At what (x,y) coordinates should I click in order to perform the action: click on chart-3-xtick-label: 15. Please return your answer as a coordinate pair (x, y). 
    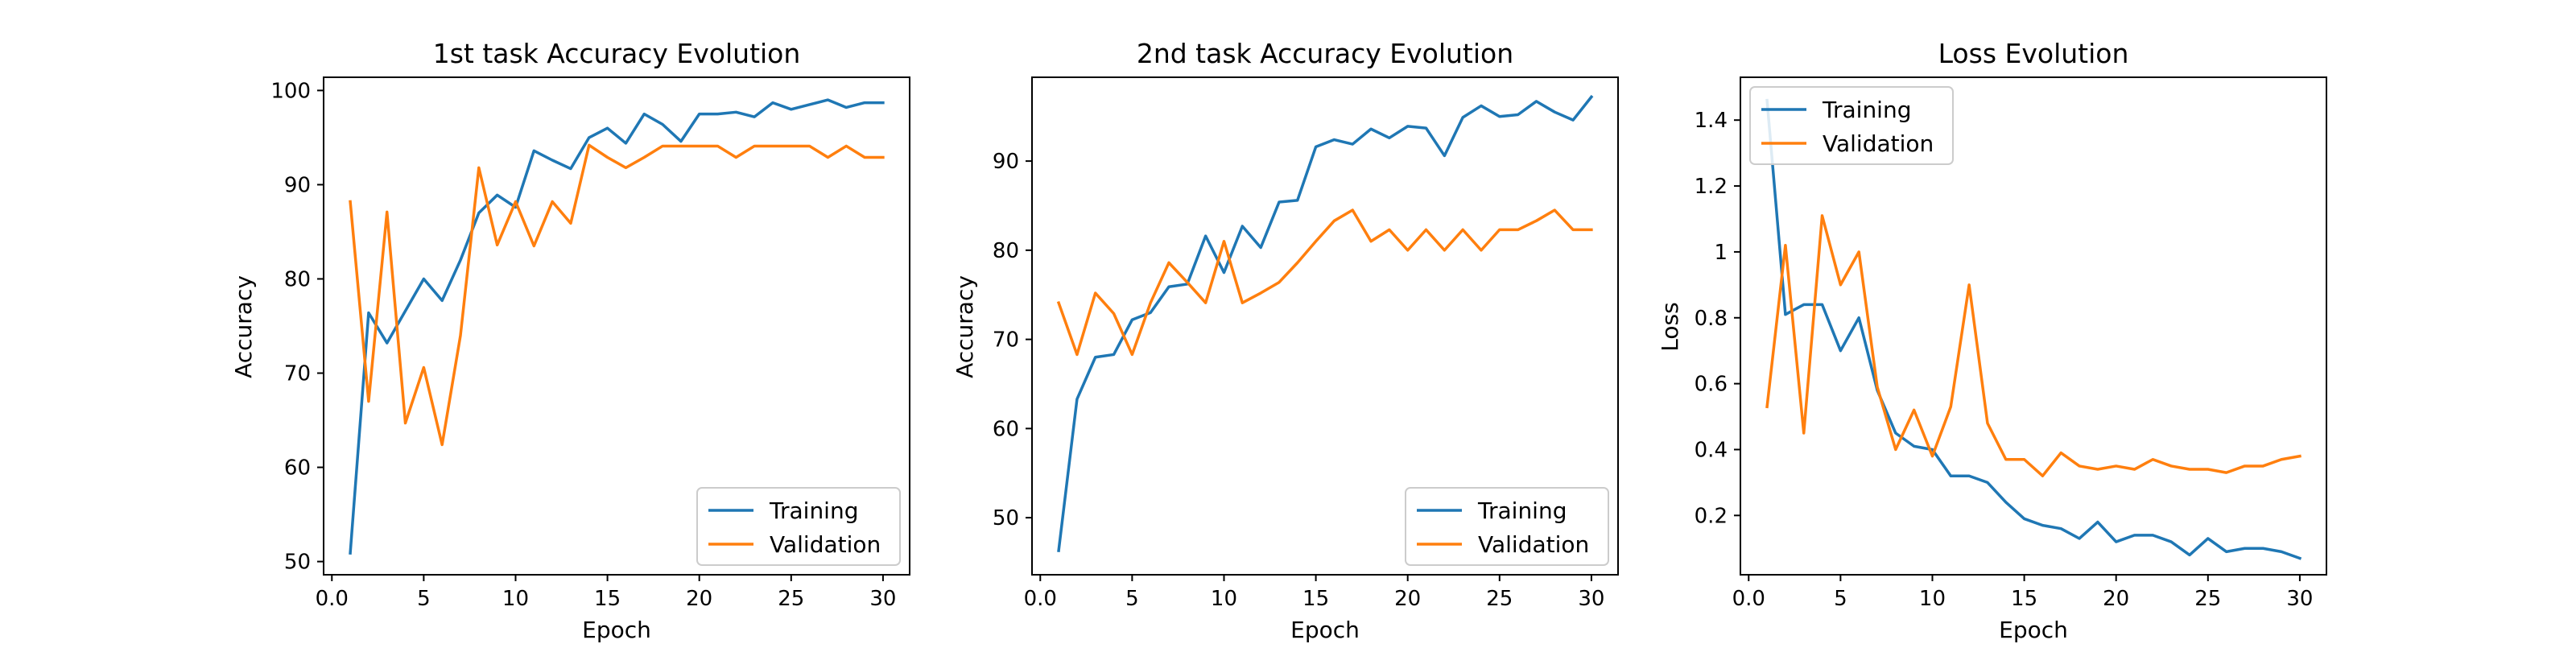
    Looking at the image, I should click on (2024, 599).